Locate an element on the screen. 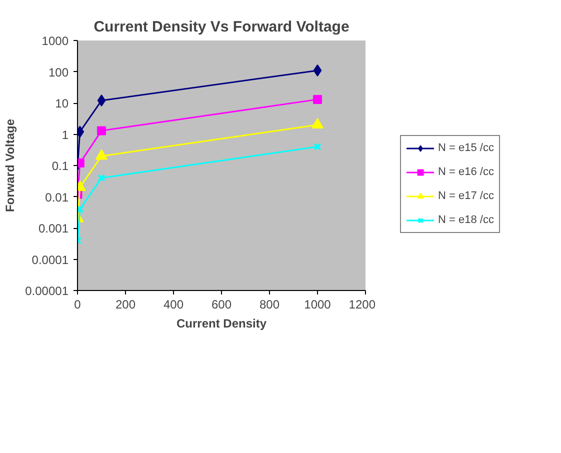  x-tick-label: 200 is located at coordinates (125, 305).